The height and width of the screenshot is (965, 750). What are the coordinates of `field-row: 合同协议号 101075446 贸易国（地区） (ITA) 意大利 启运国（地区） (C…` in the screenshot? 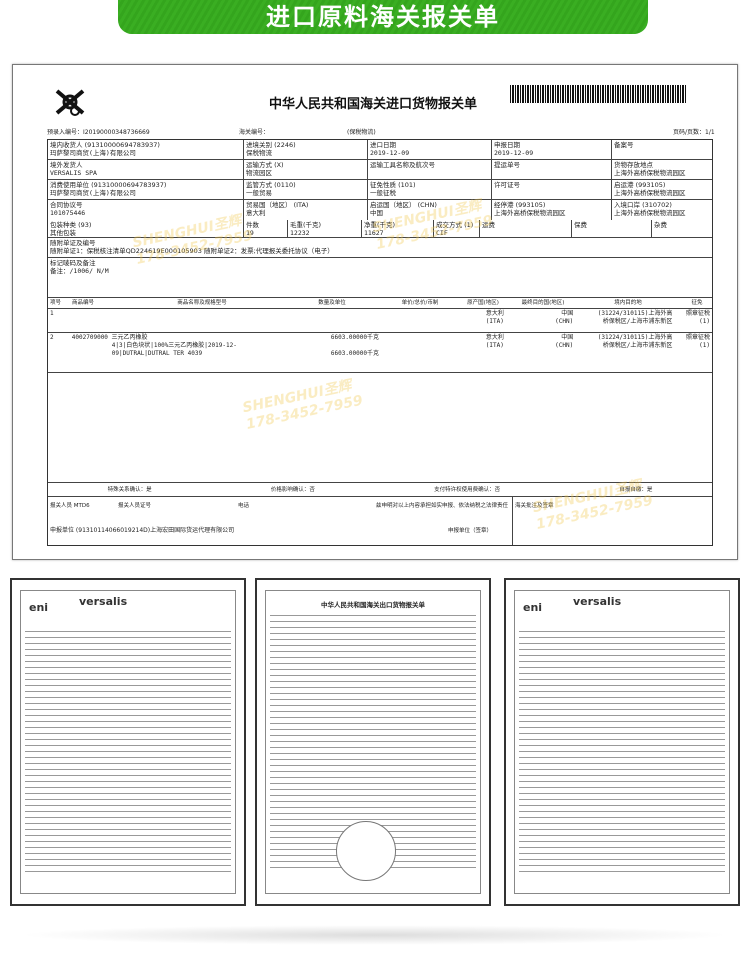 It's located at (380, 210).